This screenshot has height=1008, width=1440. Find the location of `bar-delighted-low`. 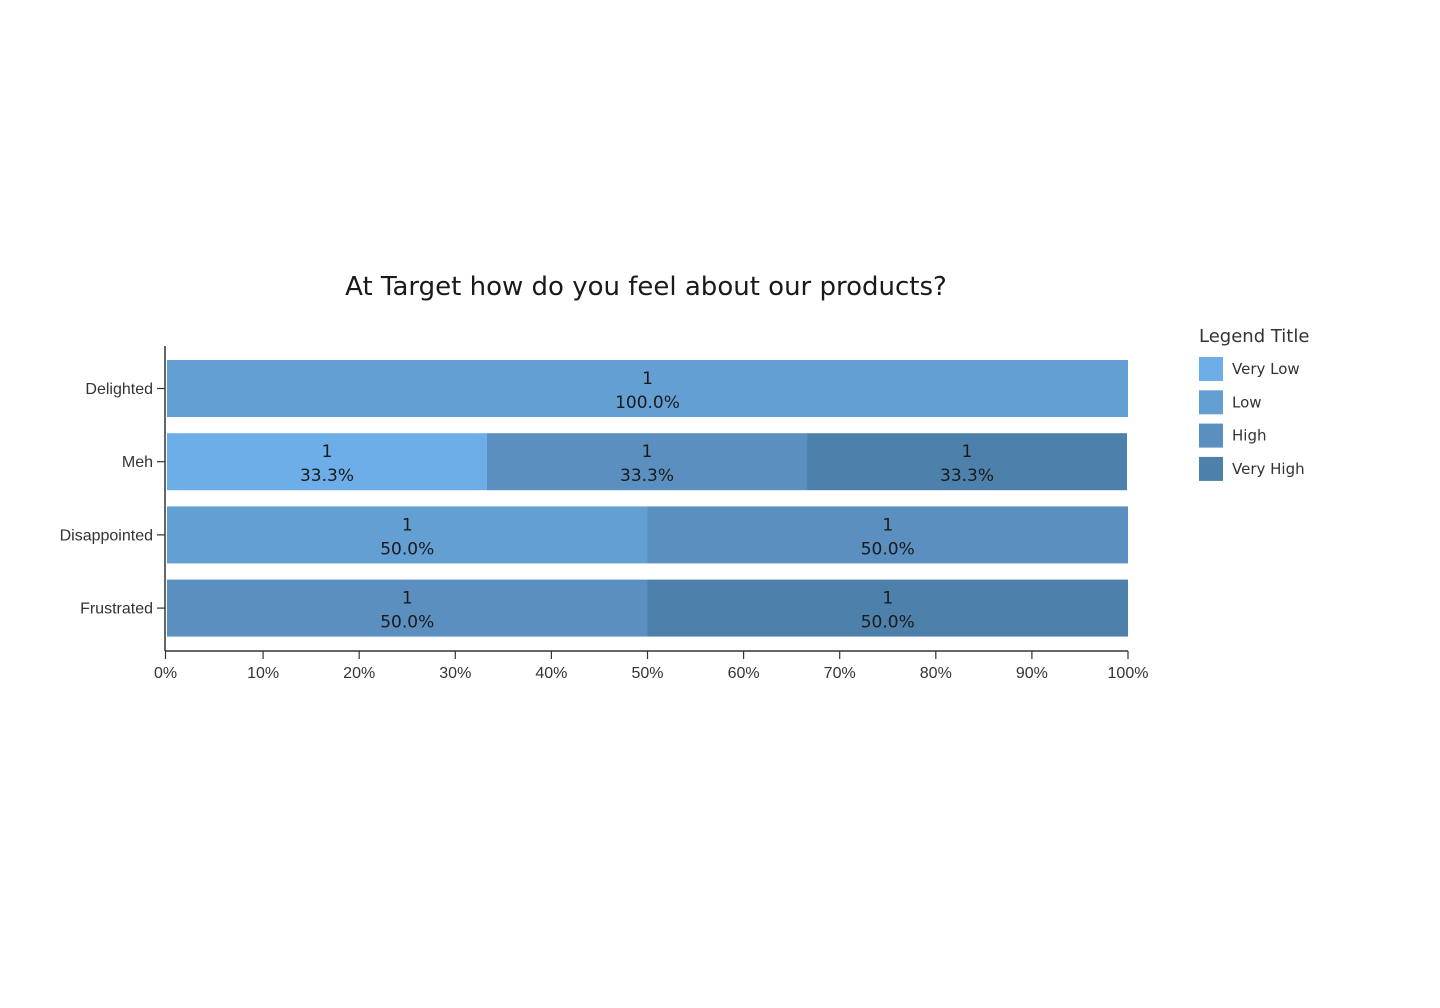

bar-delighted-low is located at coordinates (647, 388).